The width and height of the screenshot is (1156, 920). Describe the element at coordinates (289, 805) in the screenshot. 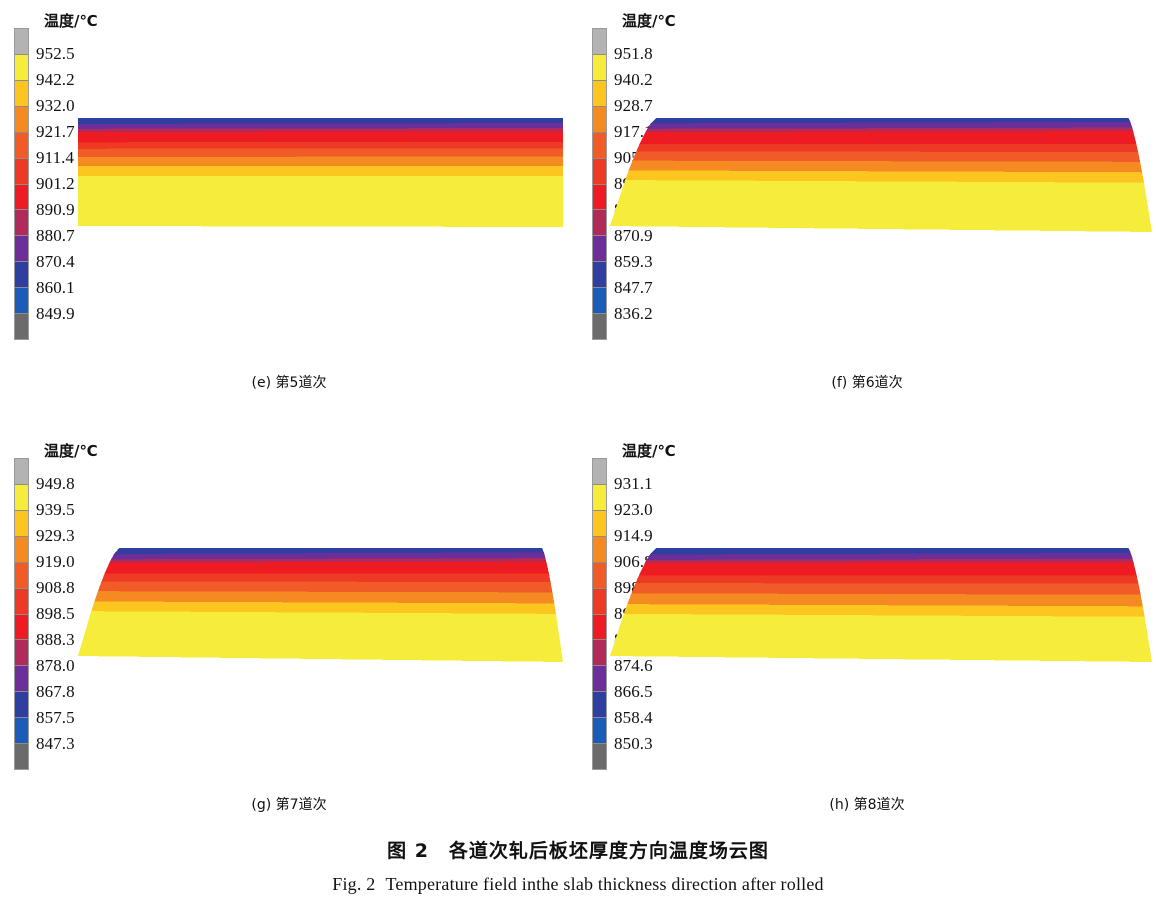

I see `subcaption-g: (g) 第7道次` at that location.